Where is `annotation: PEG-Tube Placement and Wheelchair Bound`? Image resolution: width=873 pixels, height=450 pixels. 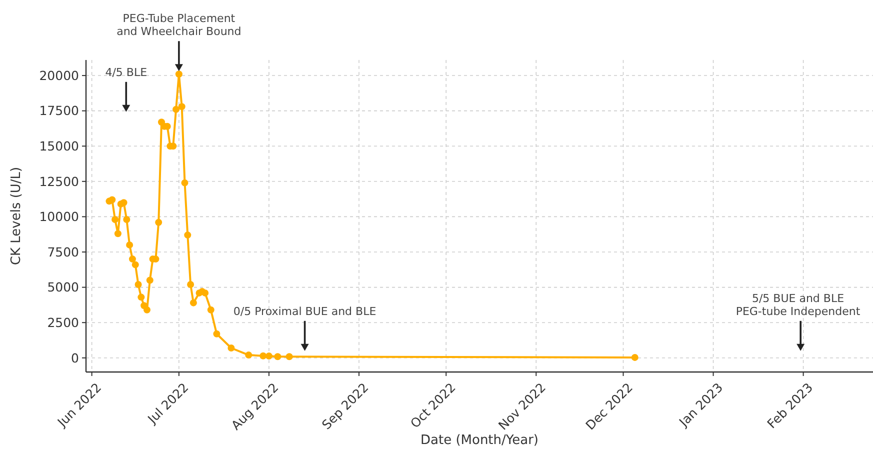 annotation: PEG-Tube Placement and Wheelchair Bound is located at coordinates (179, 25).